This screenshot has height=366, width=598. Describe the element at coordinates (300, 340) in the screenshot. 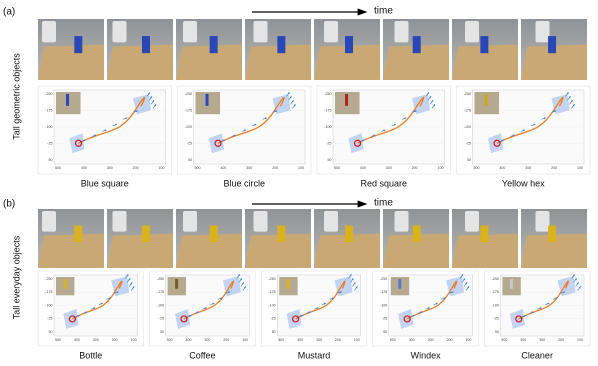

I see `x-tick-label: 400` at that location.